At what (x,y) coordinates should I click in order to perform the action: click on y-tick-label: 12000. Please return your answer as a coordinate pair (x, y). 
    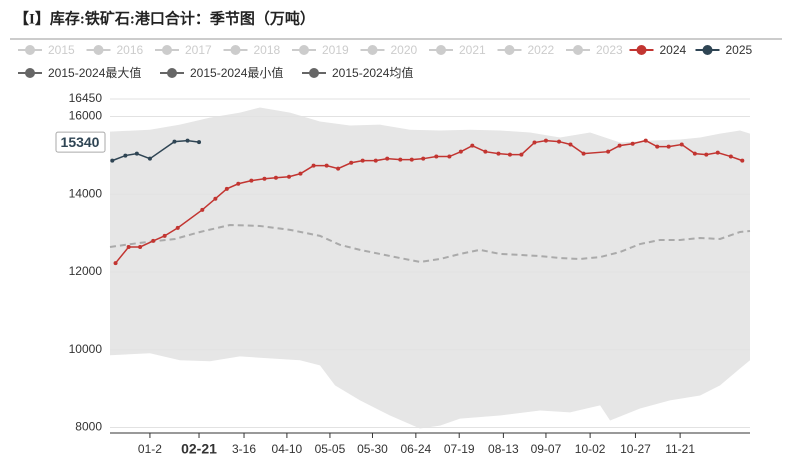
    Looking at the image, I should click on (86, 271).